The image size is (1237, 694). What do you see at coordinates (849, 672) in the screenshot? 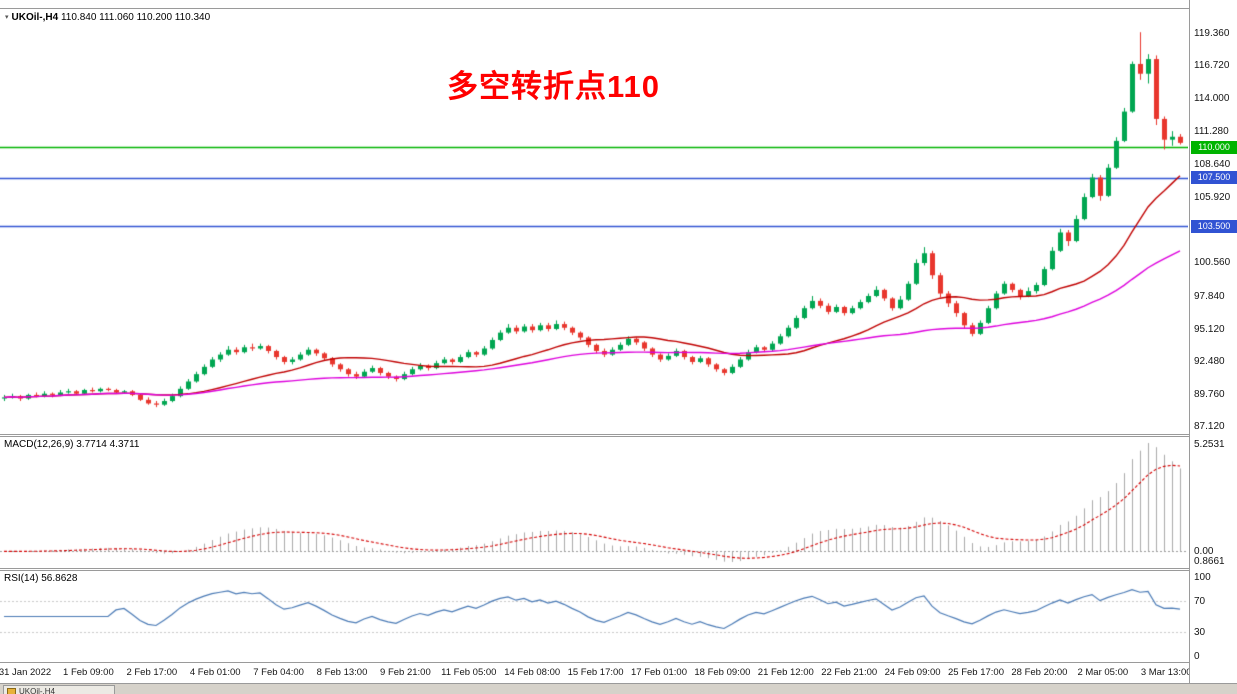
I see `x-axis-label: 22 Feb 21:00` at bounding box center [849, 672].